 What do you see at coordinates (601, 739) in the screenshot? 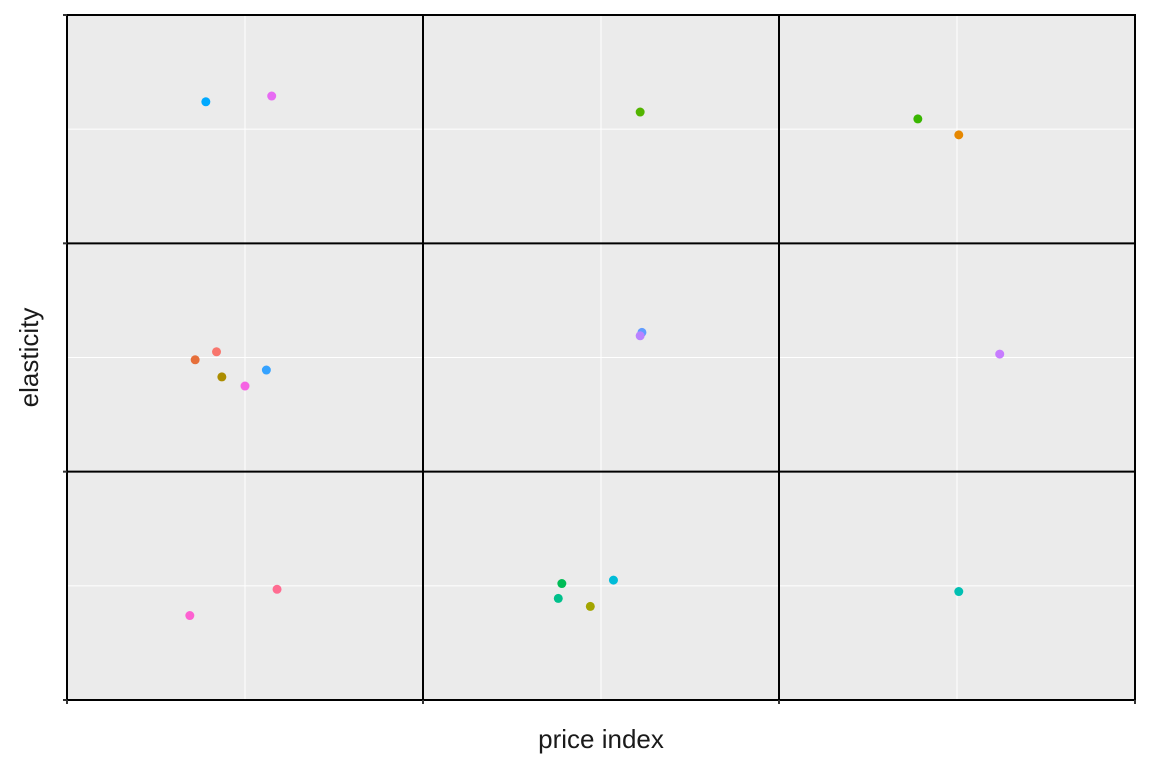
I see `x-axis-title: price index` at bounding box center [601, 739].